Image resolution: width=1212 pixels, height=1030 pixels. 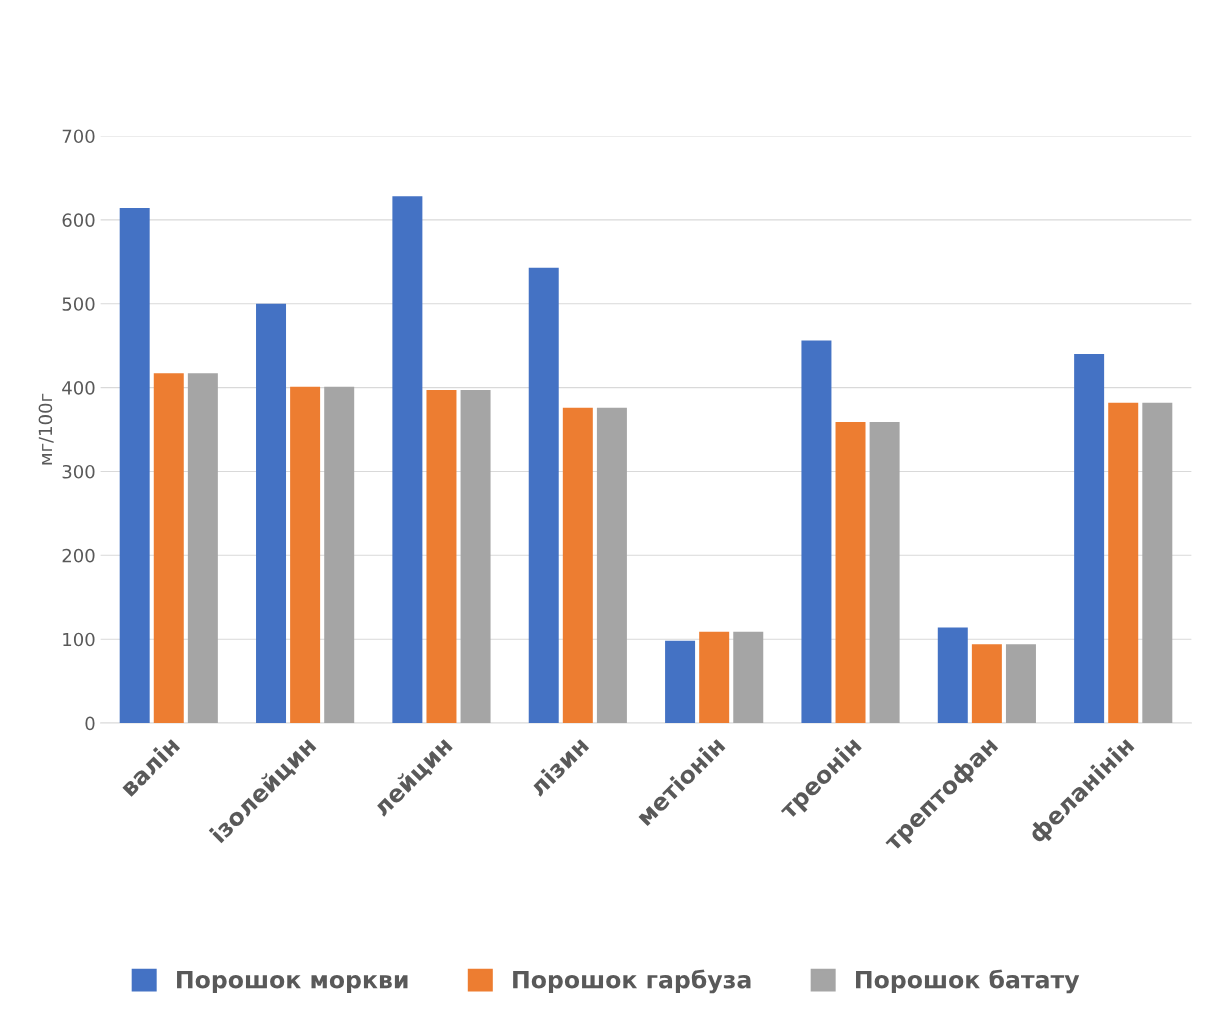 What do you see at coordinates (78, 220) in the screenshot?
I see `y-tick-label: 600` at bounding box center [78, 220].